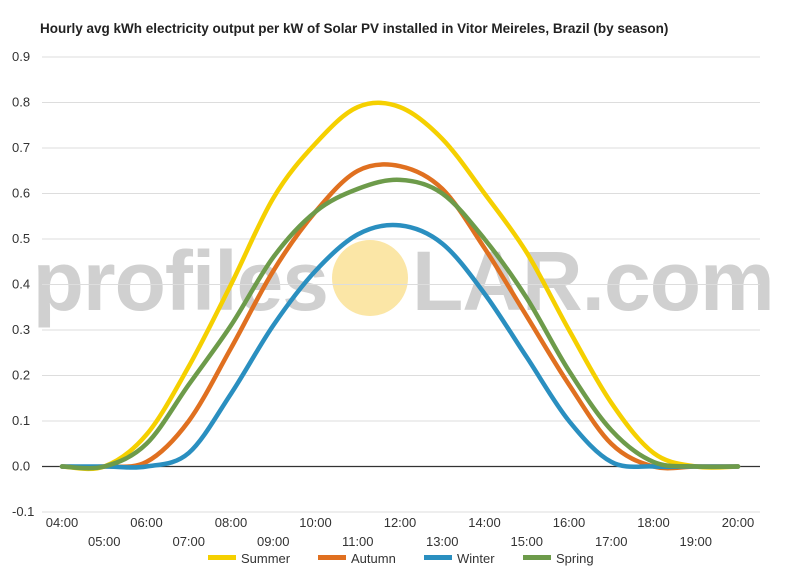 This screenshot has height=570, width=800. I want to click on x-tick-label: 13:00, so click(442, 541).